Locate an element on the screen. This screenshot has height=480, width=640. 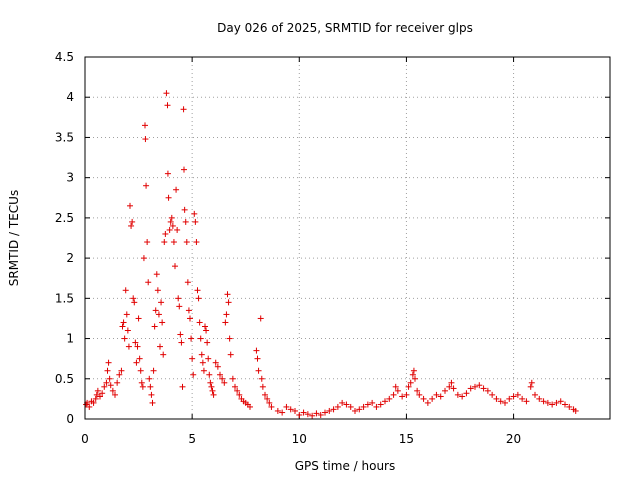
y-tick-label: 4 is located at coordinates (70, 97).